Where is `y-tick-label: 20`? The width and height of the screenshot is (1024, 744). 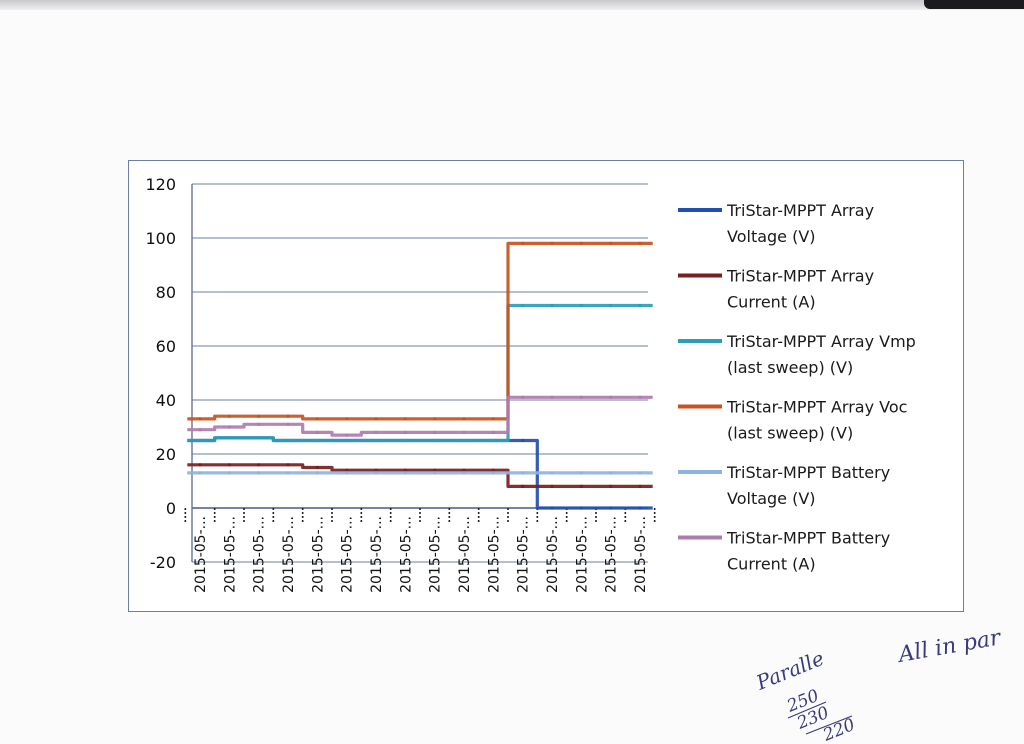
y-tick-label: 20 is located at coordinates (166, 454).